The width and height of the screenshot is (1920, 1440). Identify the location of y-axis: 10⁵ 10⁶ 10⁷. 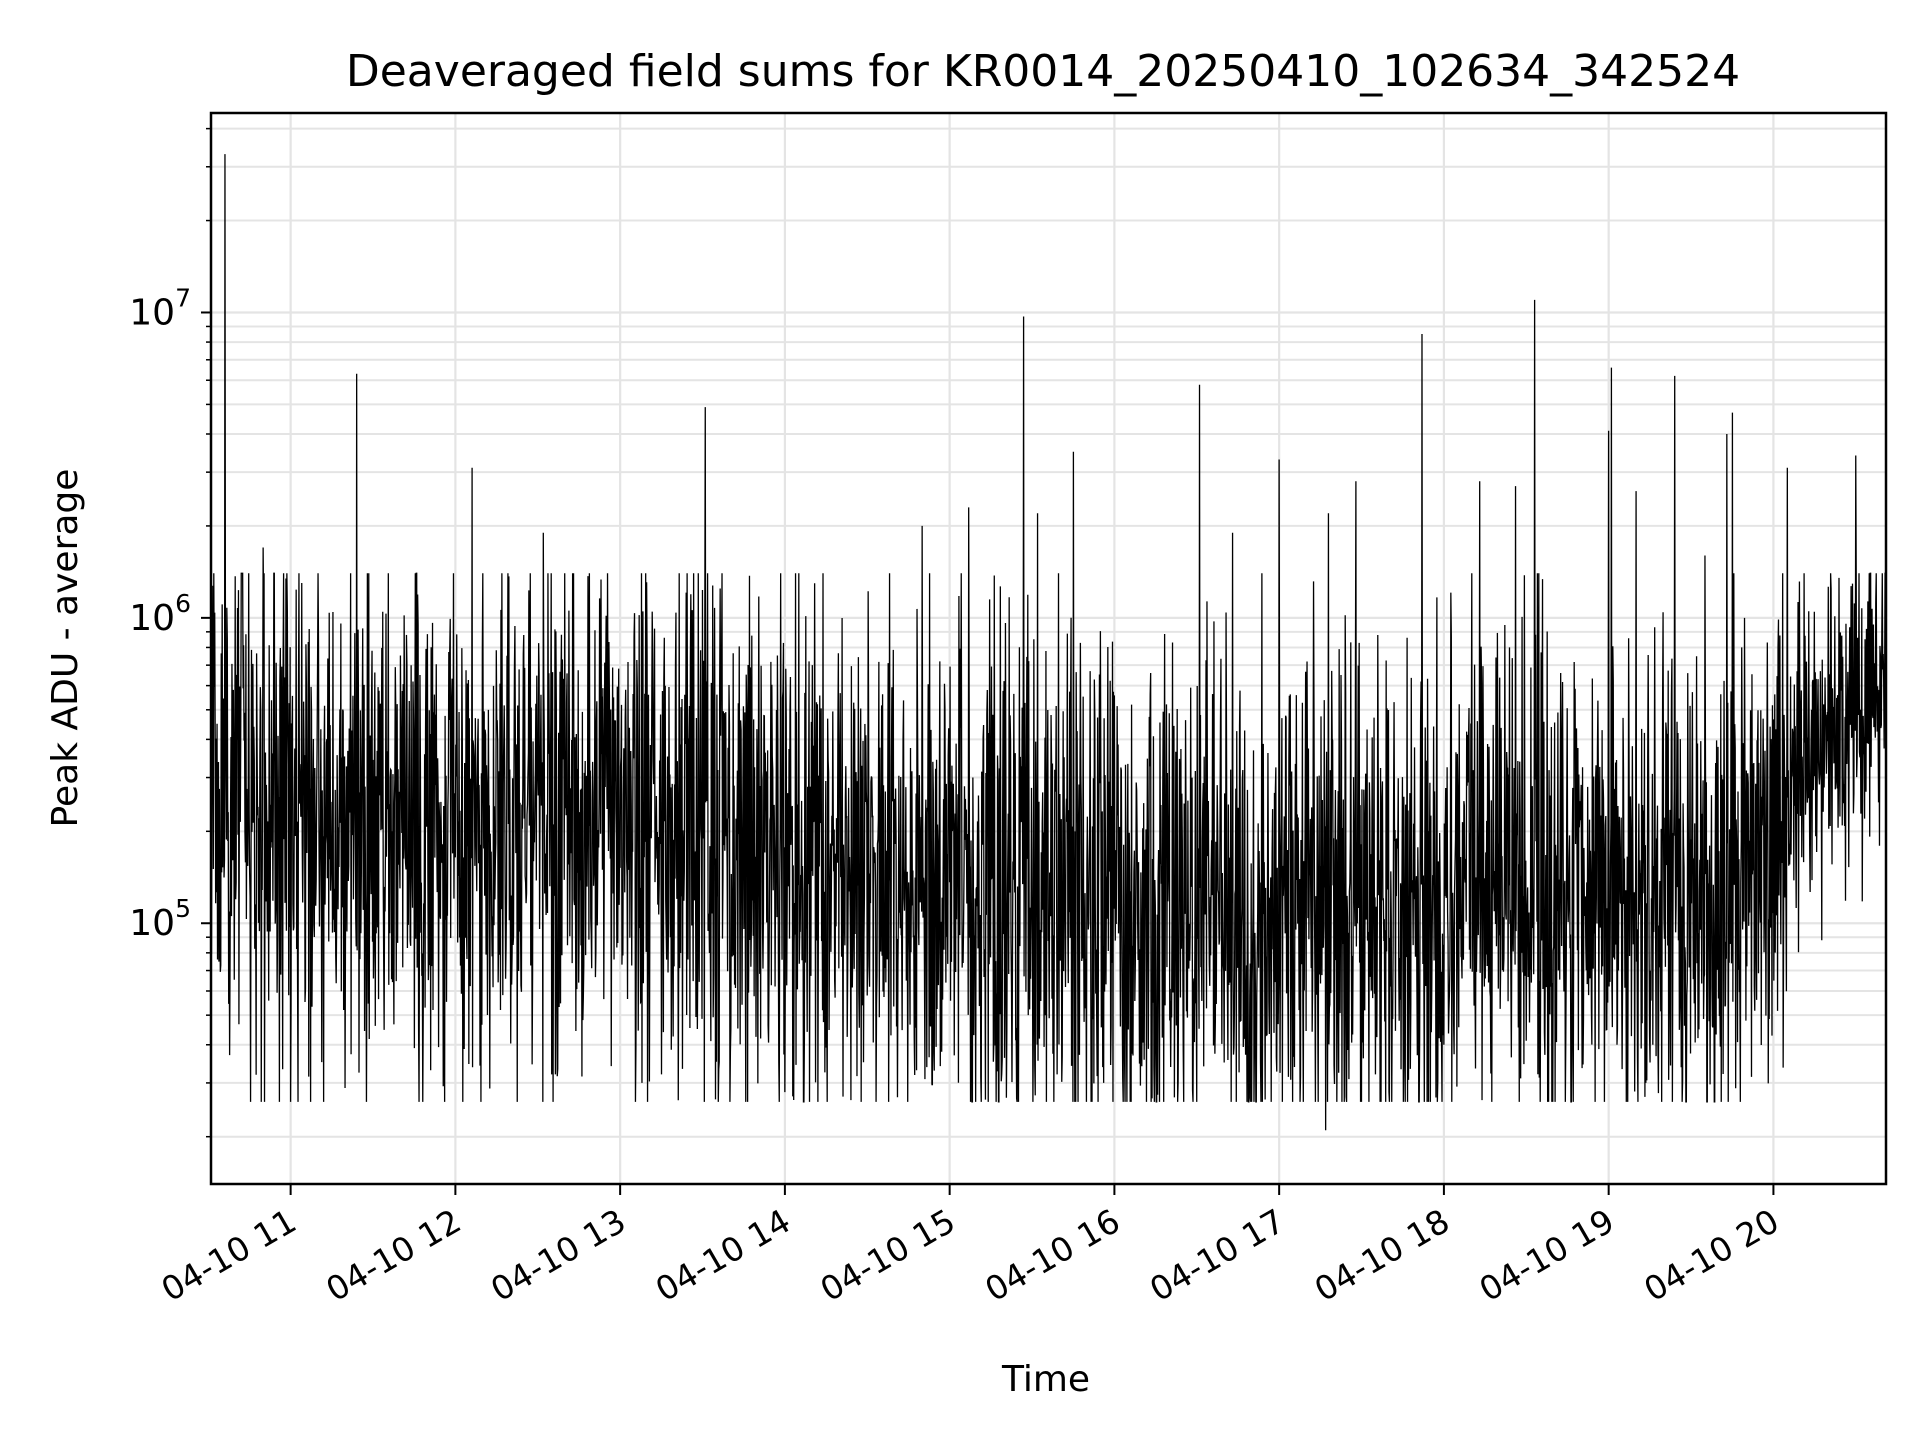
(170, 632).